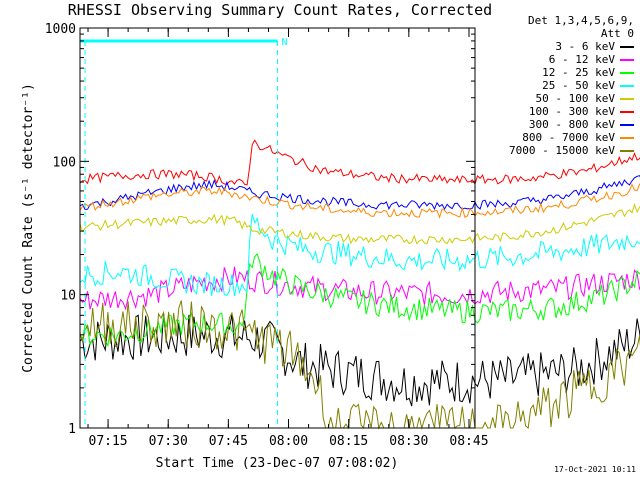  What do you see at coordinates (408, 441) in the screenshot?
I see `x-tick-label: 08:30` at bounding box center [408, 441].